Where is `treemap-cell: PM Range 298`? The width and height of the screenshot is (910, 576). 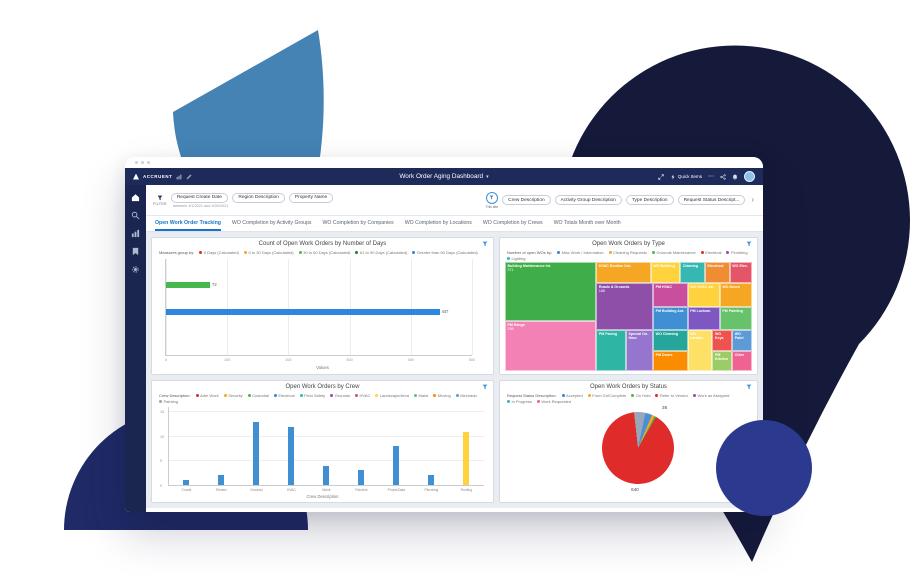 treemap-cell: PM Range 298 is located at coordinates (550, 346).